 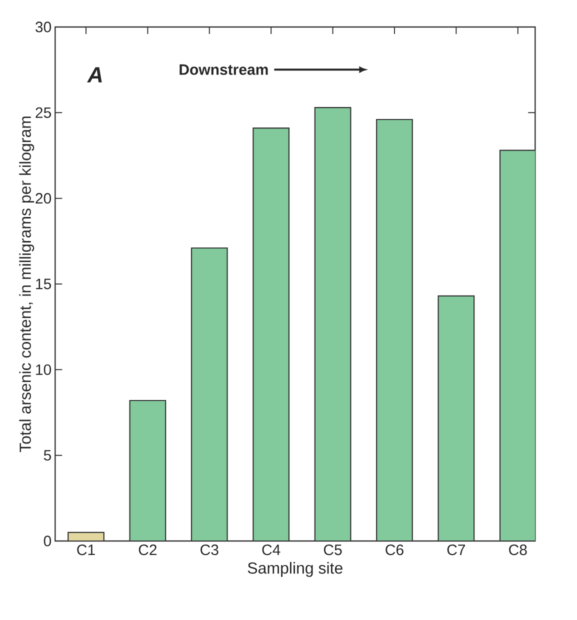 What do you see at coordinates (48, 541) in the screenshot?
I see `y-tick-label: 0` at bounding box center [48, 541].